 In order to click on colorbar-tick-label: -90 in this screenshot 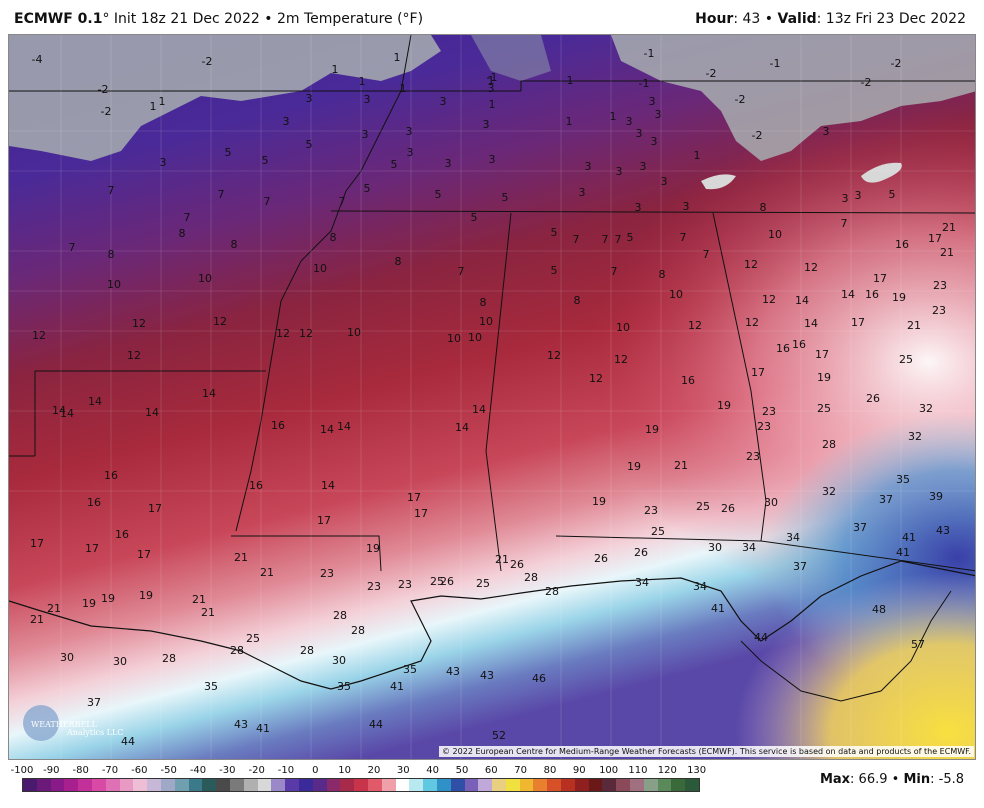, I will do `click(51, 770)`.